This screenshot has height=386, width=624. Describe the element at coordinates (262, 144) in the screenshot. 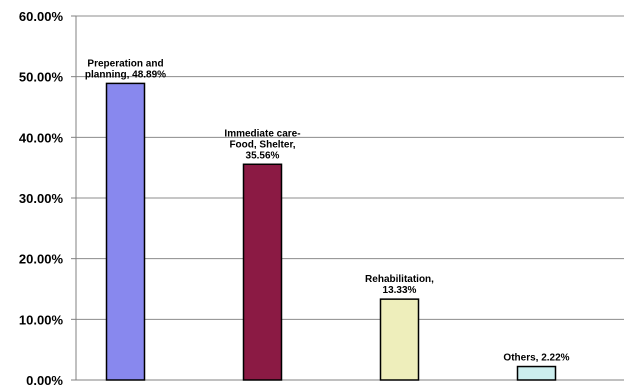

I see `data-label: Immediate care-Food, Shelter, 35.56%` at that location.